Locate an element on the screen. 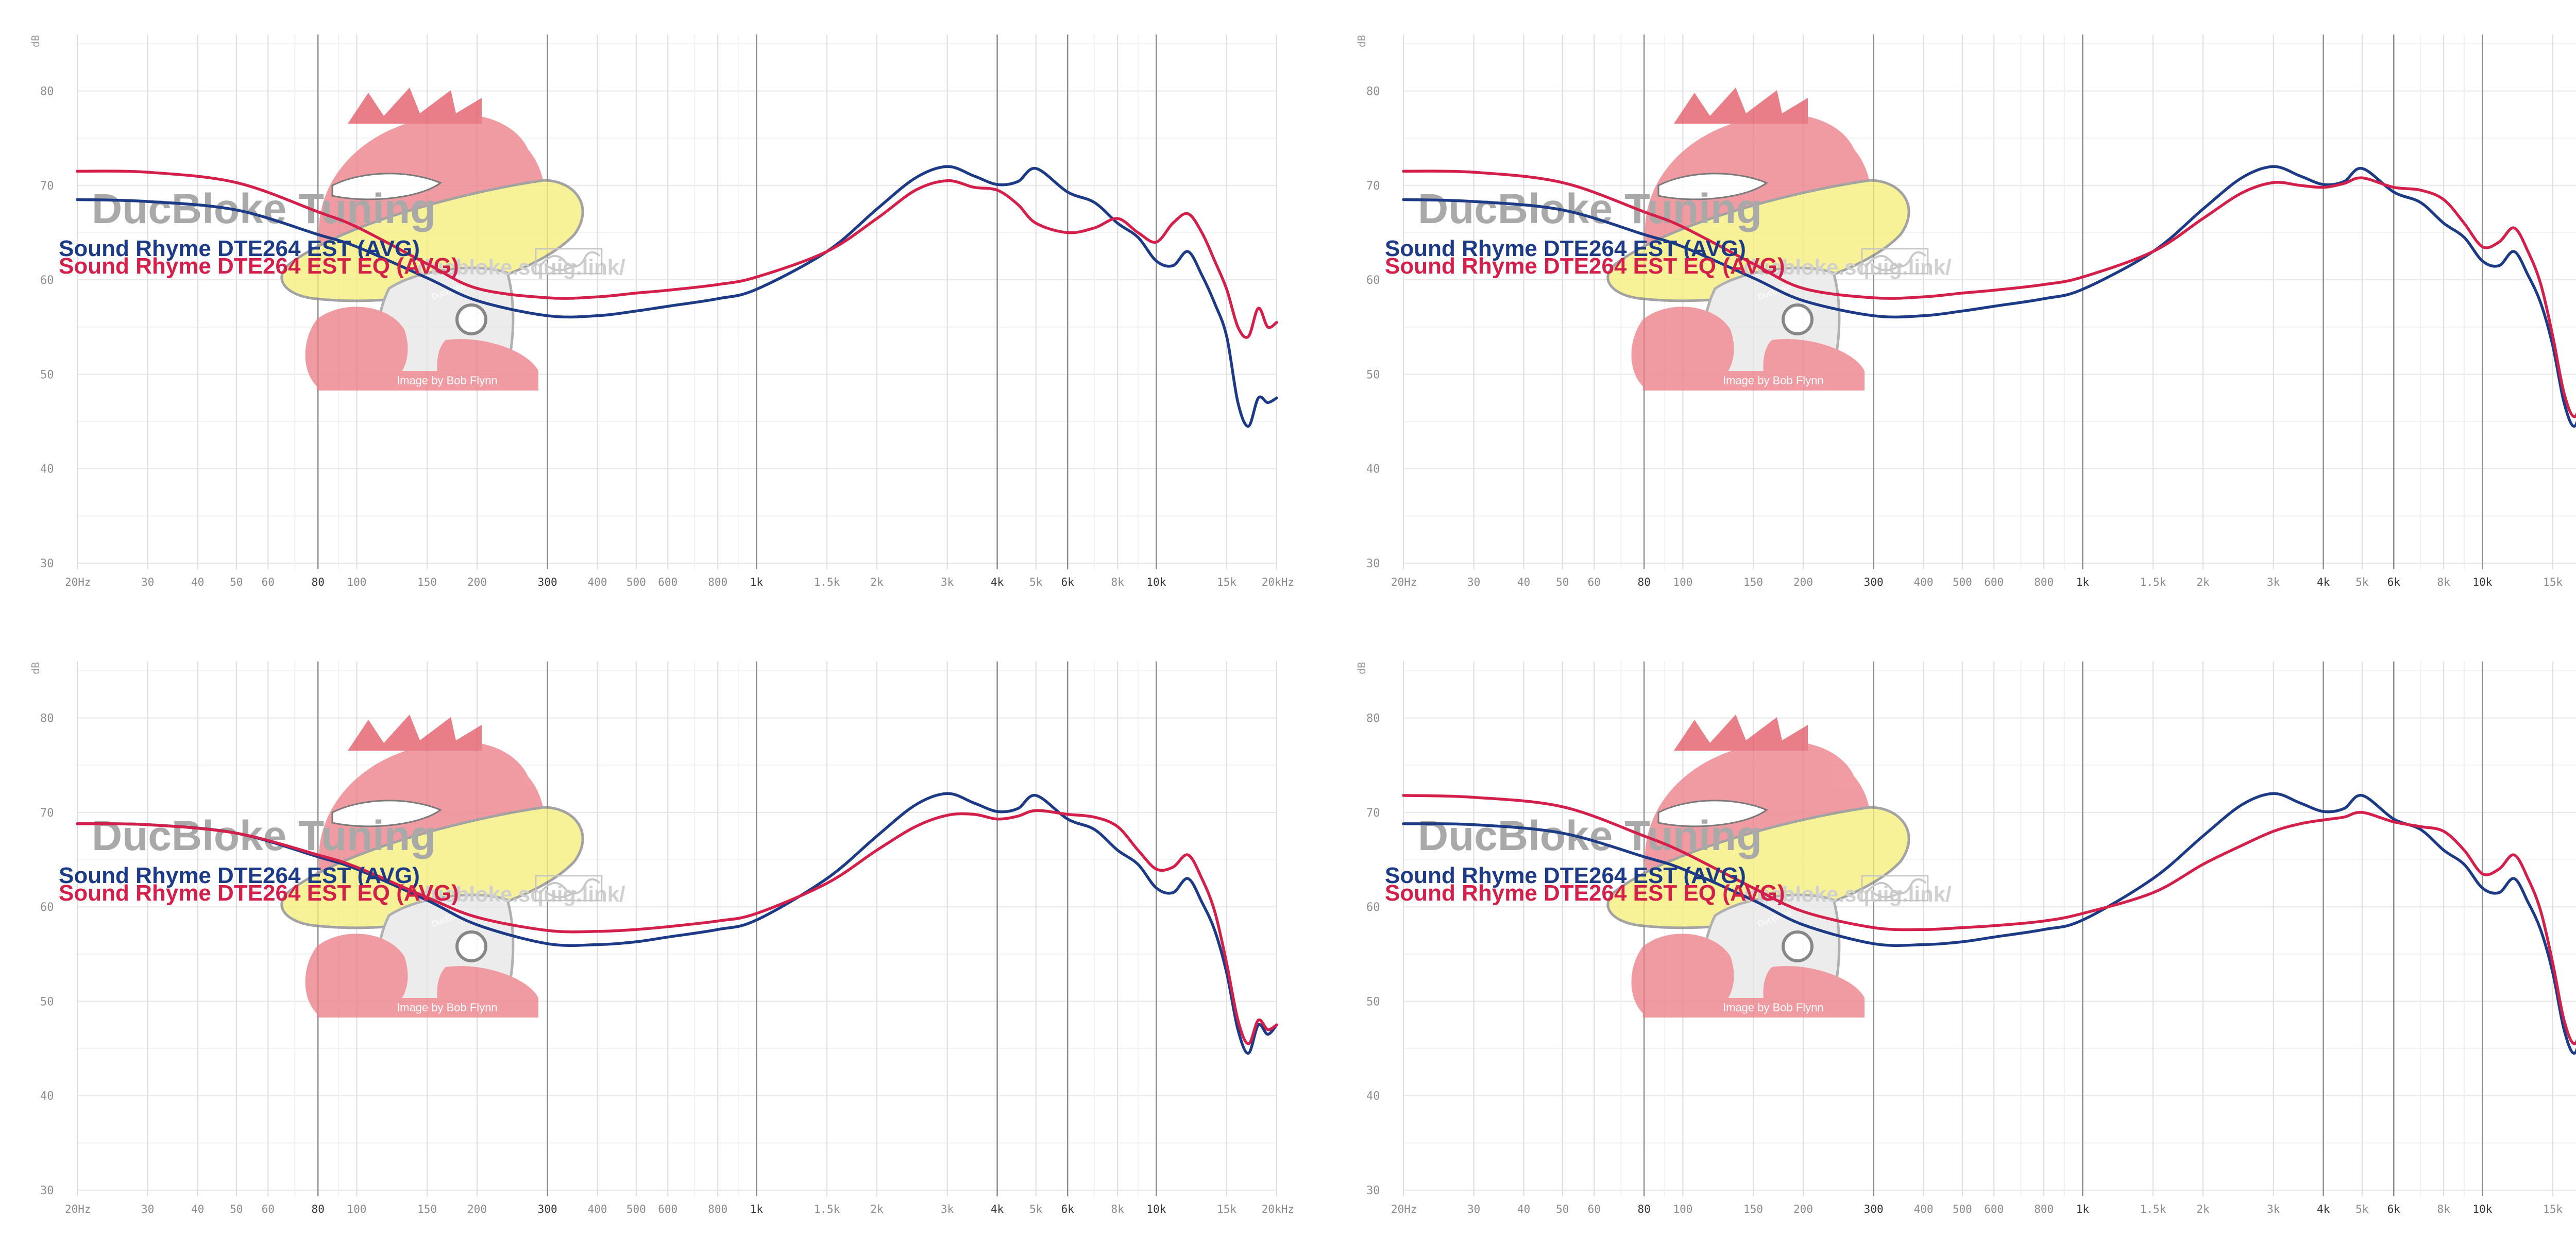 The image size is (2576, 1254). x-tick-label: 20Hz is located at coordinates (78, 1209).